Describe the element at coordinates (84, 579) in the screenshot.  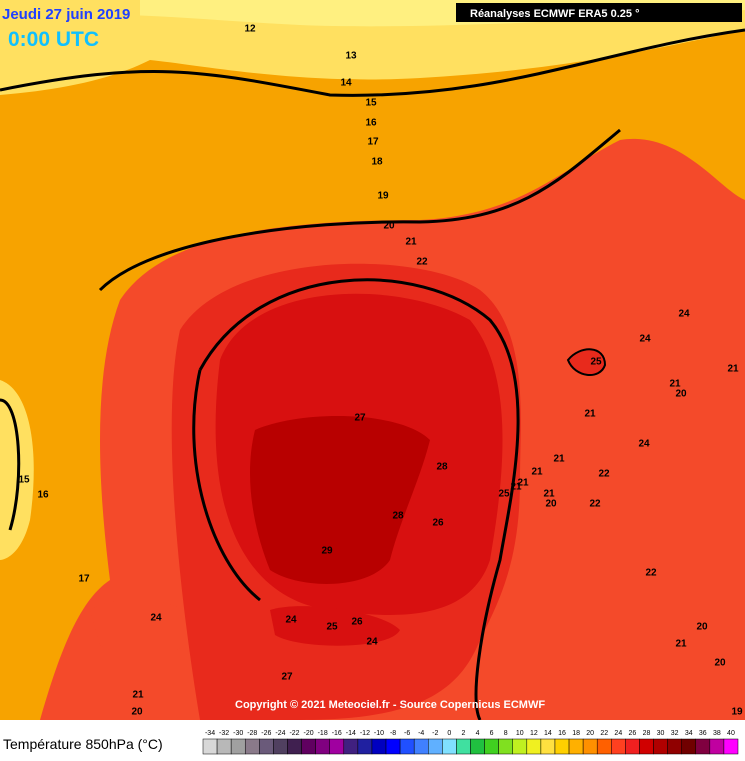
I see `contour-label: 17` at that location.